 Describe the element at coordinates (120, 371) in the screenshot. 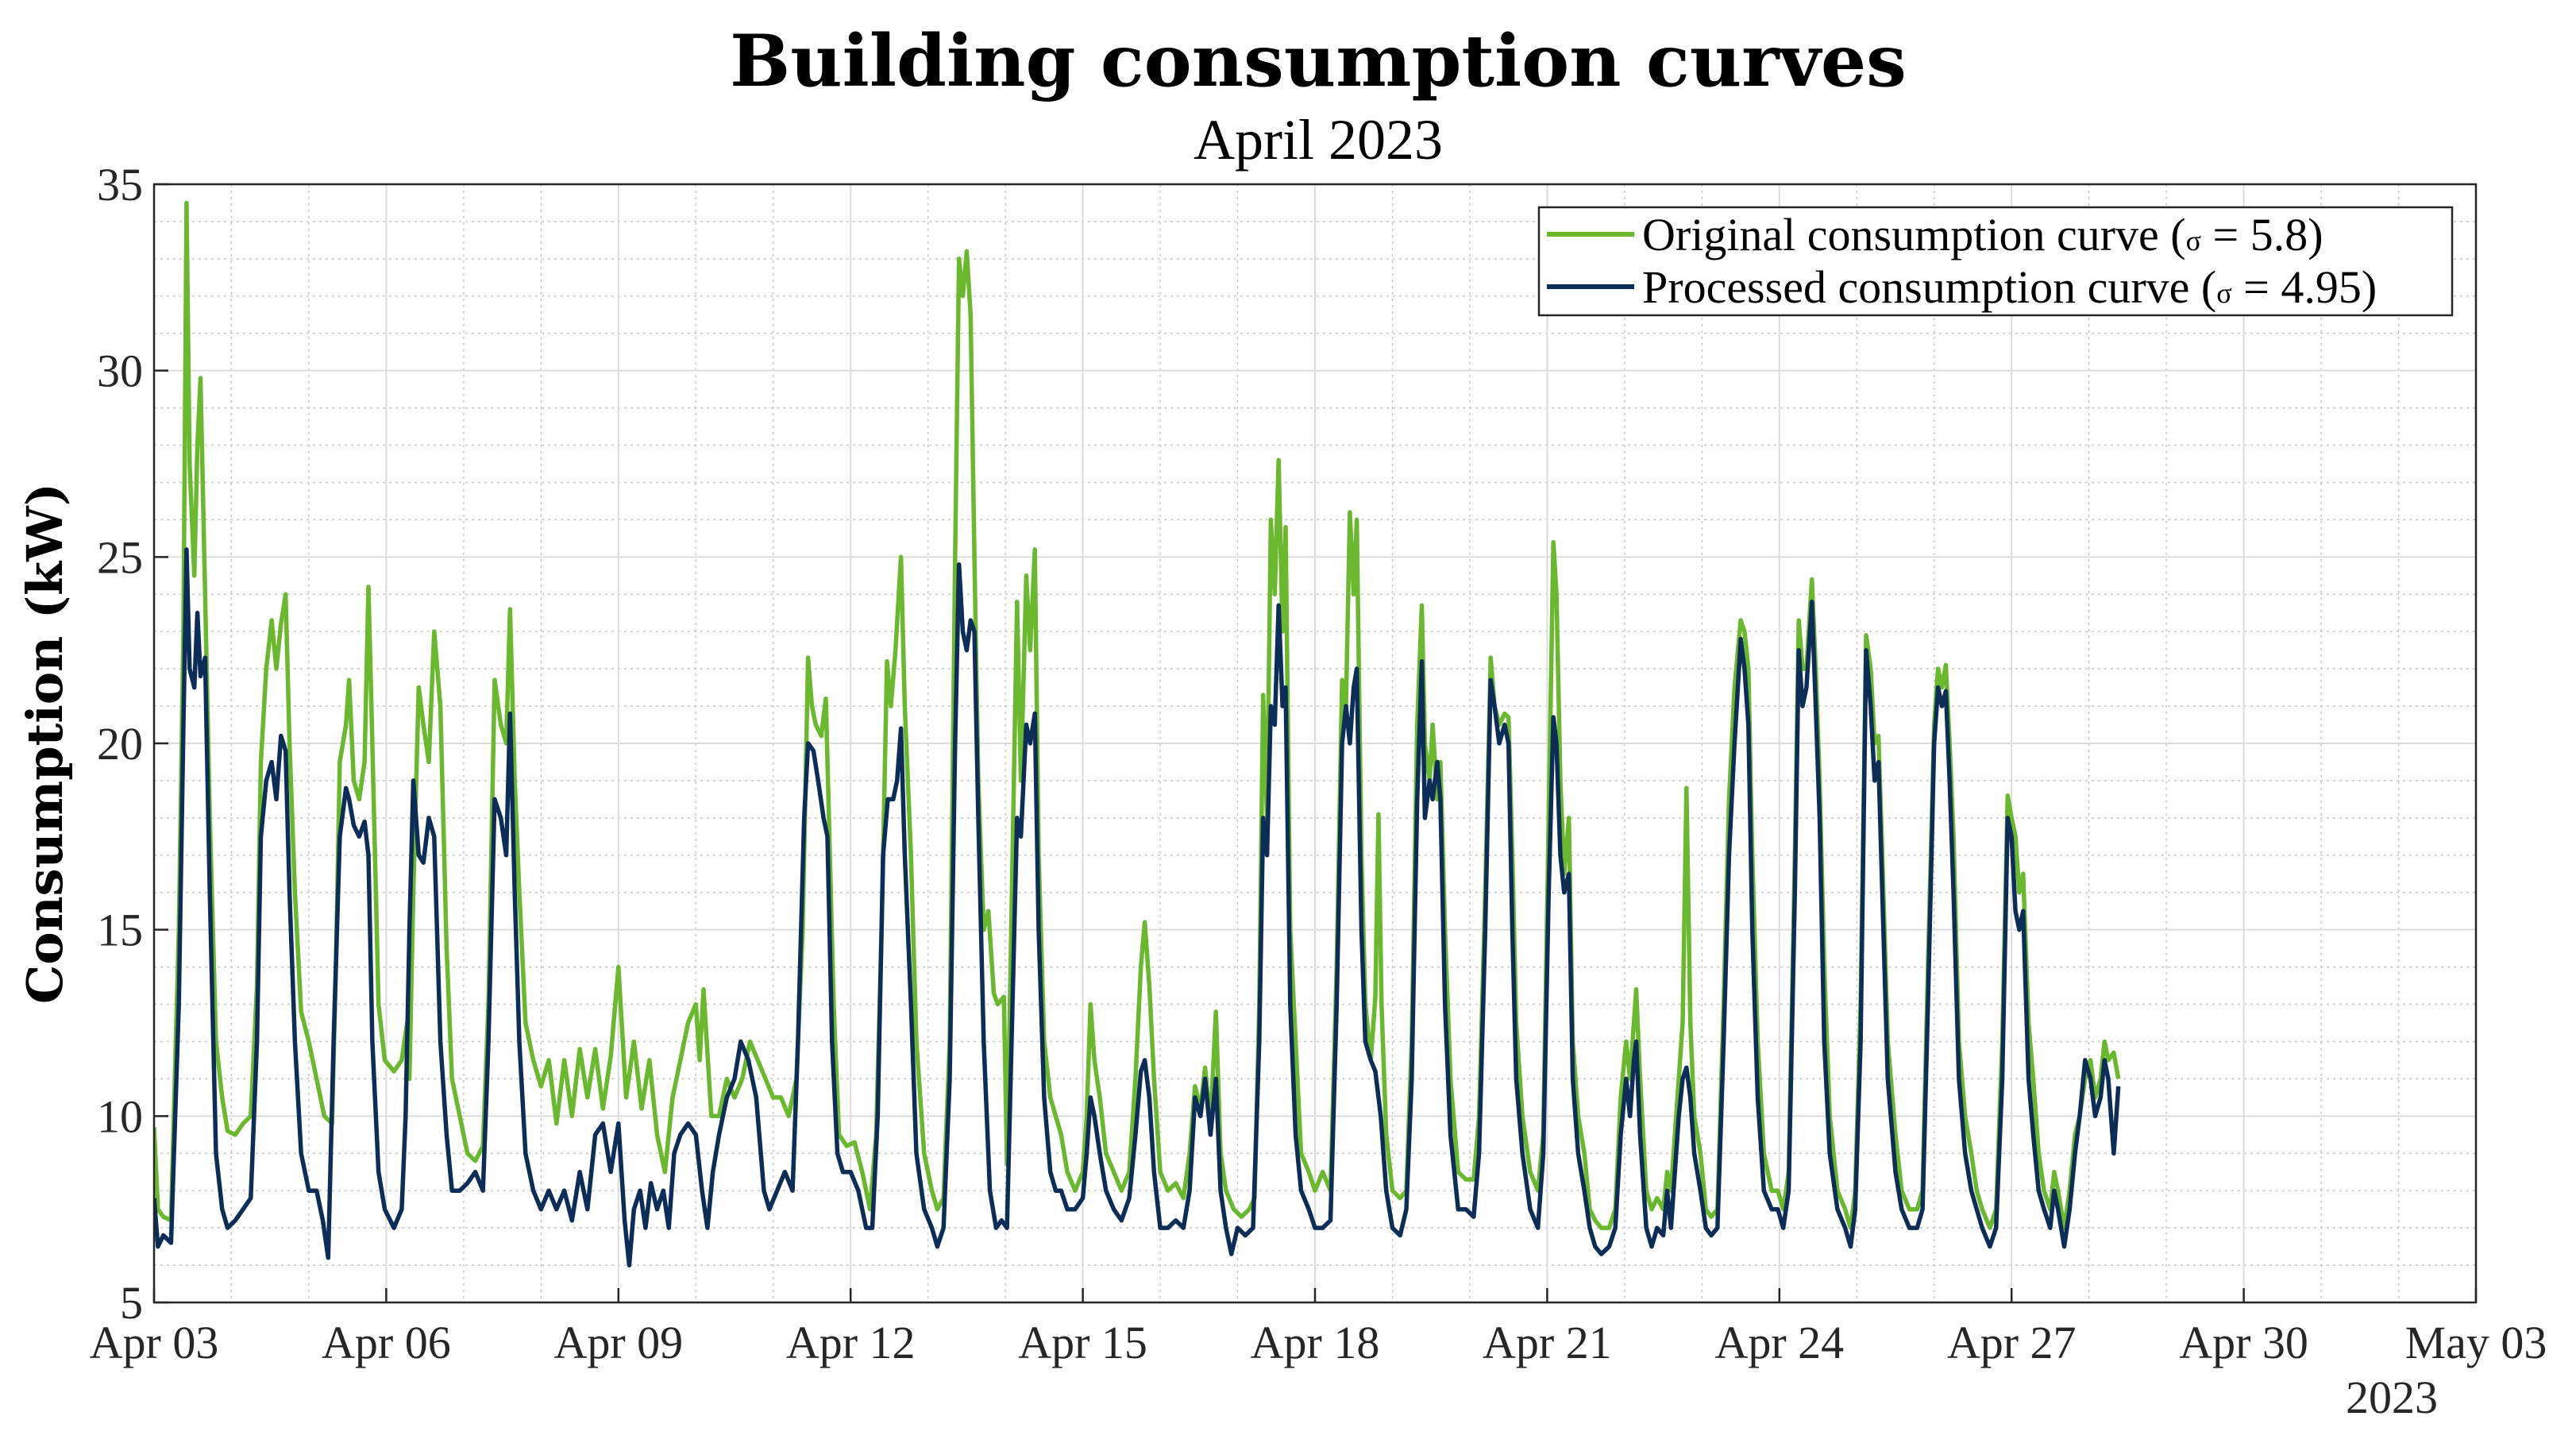

I see `y-tick-label: 30` at that location.